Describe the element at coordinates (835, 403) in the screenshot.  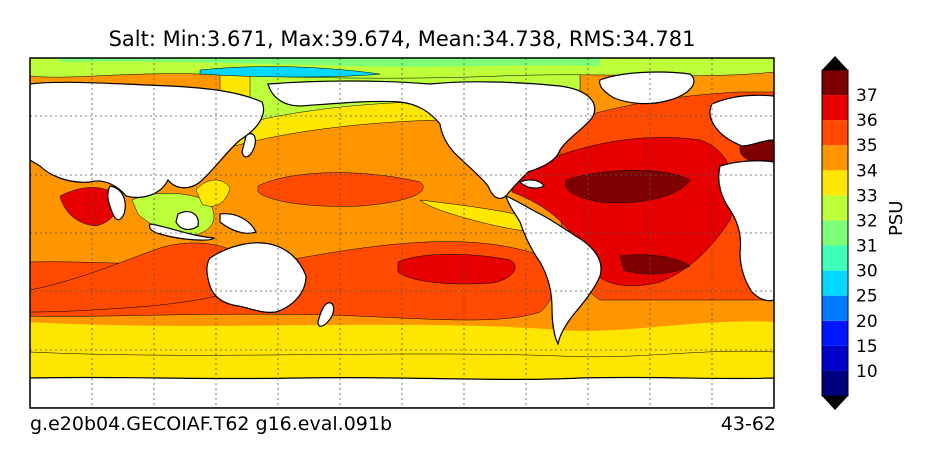
I see `colorbar-extend-min` at that location.